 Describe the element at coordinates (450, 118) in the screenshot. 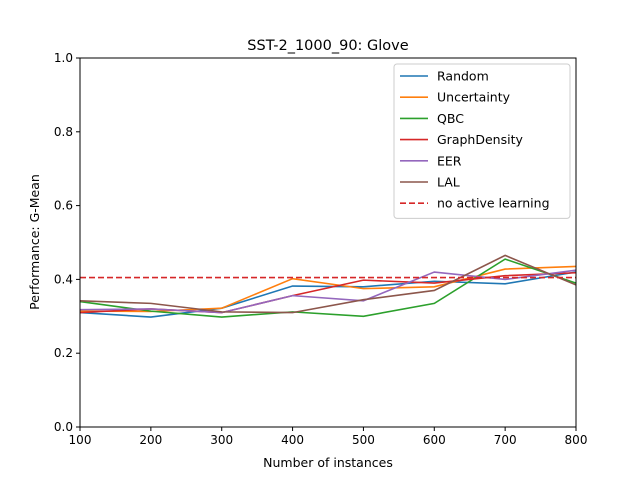

I see `legend-label-qbc: QBC` at that location.